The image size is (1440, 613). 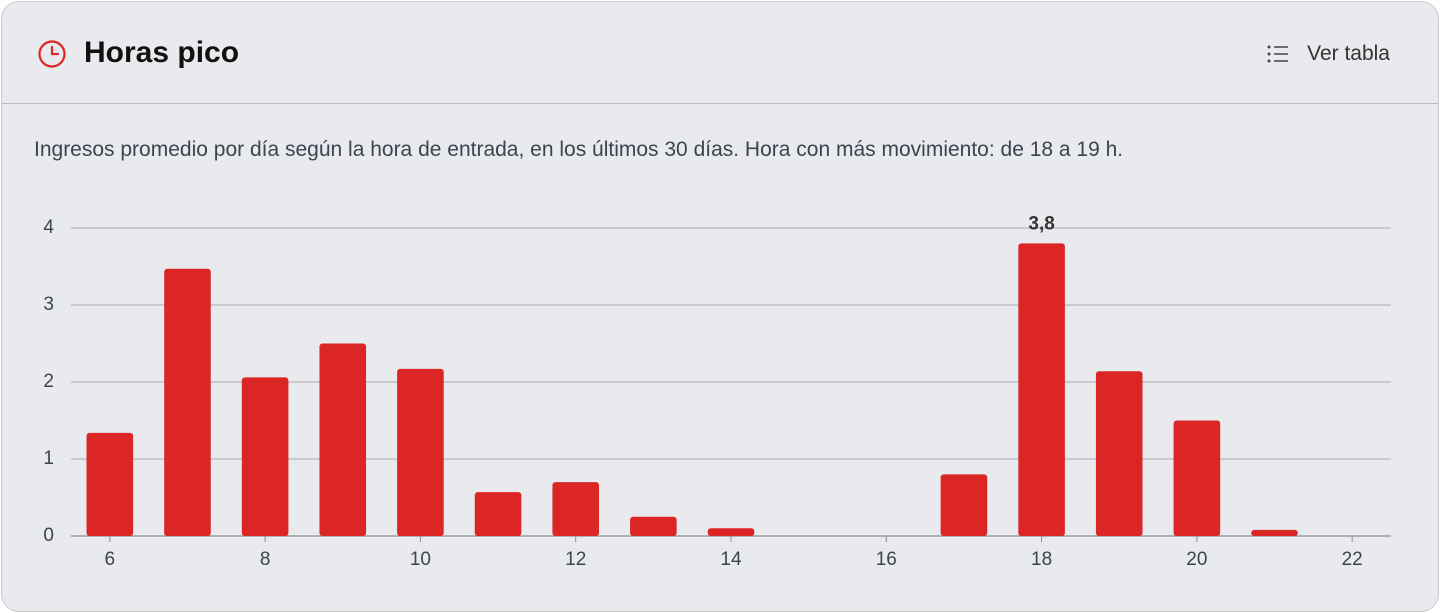 I want to click on y-tick-label: 2, so click(x=48, y=381).